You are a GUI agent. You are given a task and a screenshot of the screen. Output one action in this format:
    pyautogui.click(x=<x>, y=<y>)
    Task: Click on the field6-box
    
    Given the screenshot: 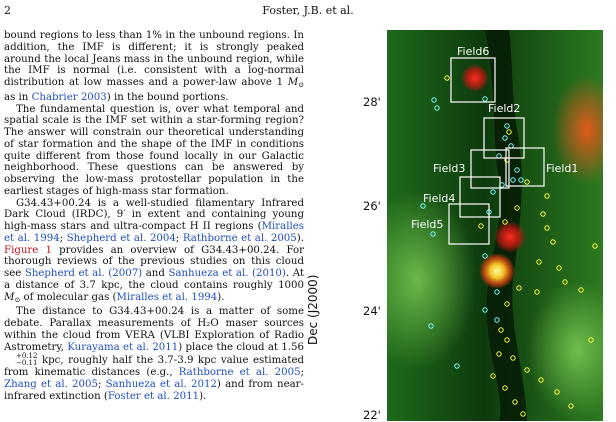 What is the action you would take?
    pyautogui.click(x=473, y=80)
    